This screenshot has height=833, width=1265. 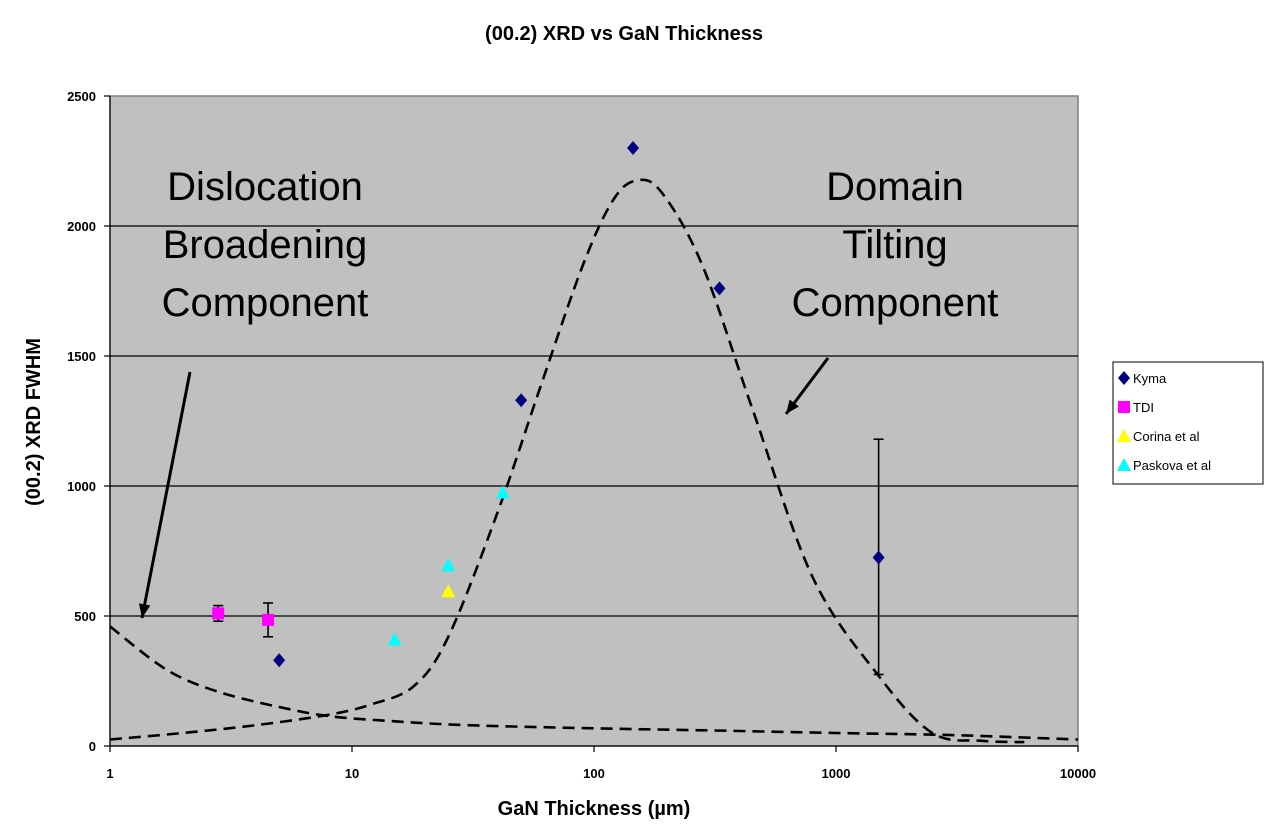 I want to click on legend-label: Corina et al, so click(x=1166, y=436).